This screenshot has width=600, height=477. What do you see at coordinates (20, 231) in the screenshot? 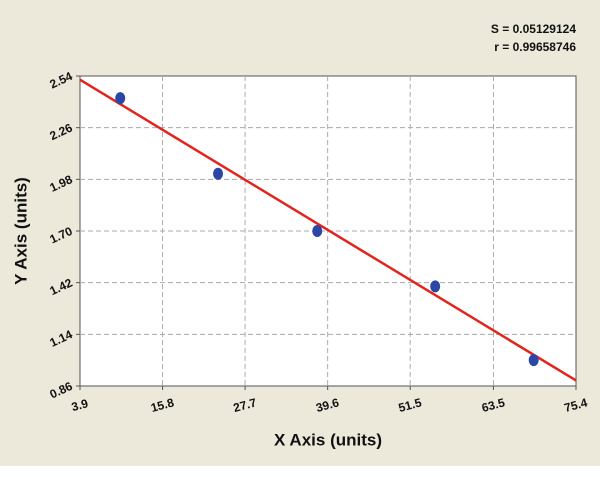
I see `y-axis-title: Y Axis (units)` at bounding box center [20, 231].